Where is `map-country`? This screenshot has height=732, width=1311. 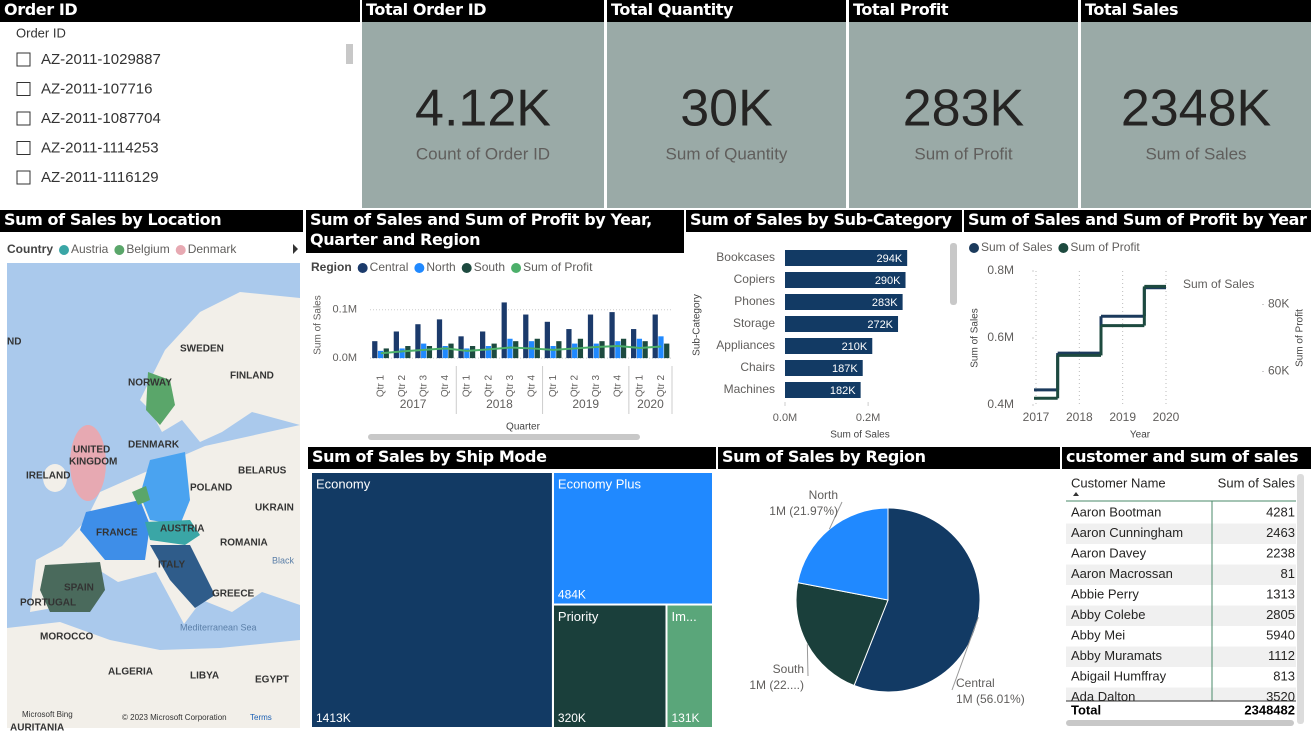
map-country is located at coordinates (172, 532).